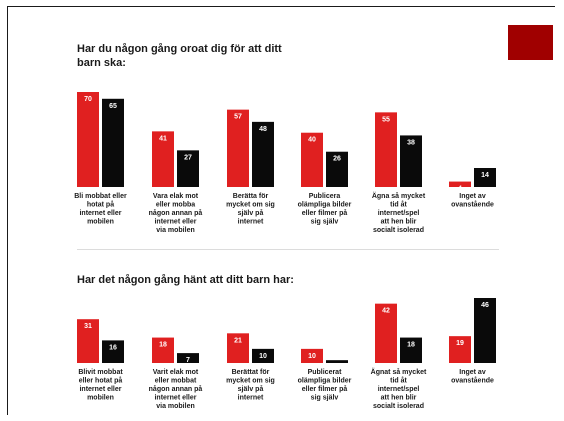  Describe the element at coordinates (263, 129) in the screenshot. I see `worry-value-label-2-series-1: 48` at that location.